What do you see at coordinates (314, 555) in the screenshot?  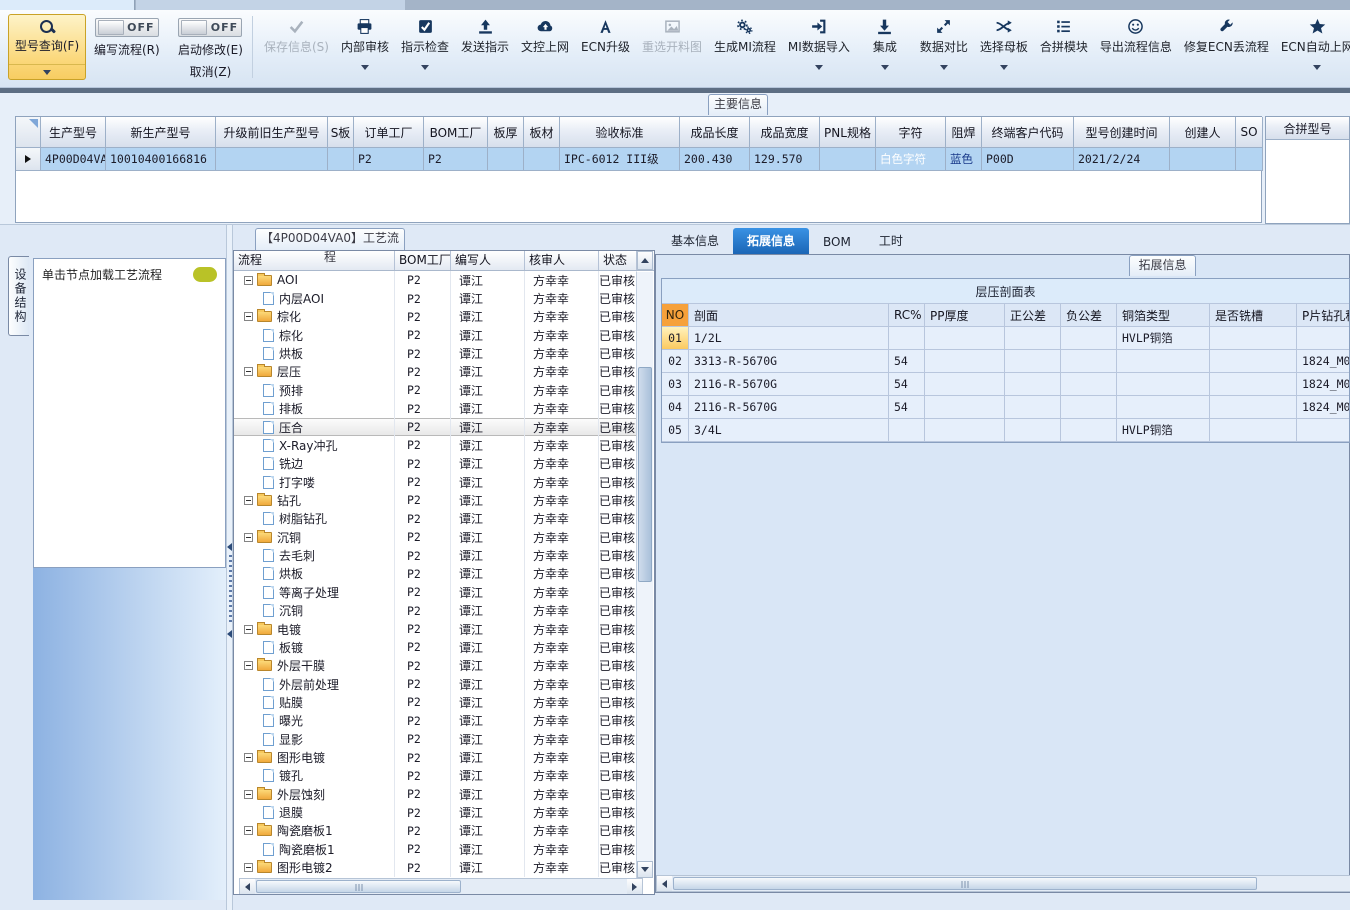 I see `flow-node-cell: 去毛刺` at bounding box center [314, 555].